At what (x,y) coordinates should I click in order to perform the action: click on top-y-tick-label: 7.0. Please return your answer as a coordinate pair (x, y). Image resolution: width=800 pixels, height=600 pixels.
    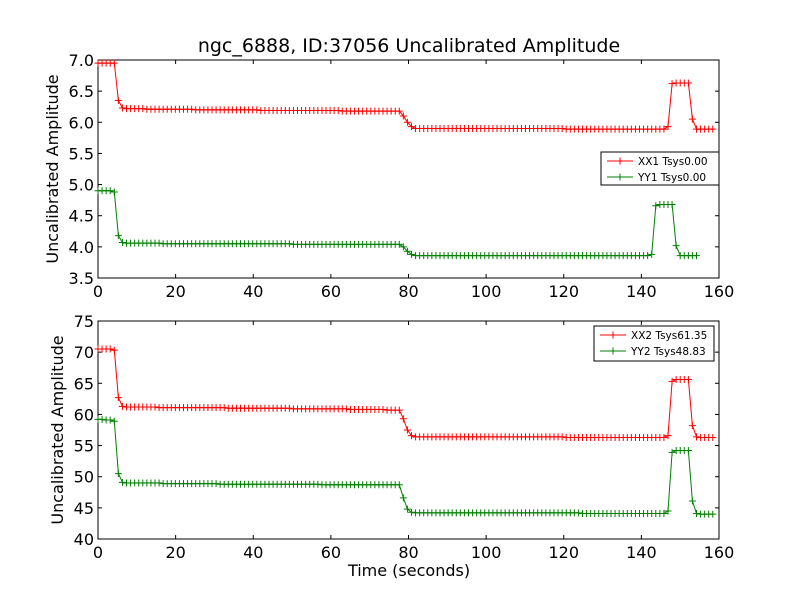
    Looking at the image, I should click on (81, 60).